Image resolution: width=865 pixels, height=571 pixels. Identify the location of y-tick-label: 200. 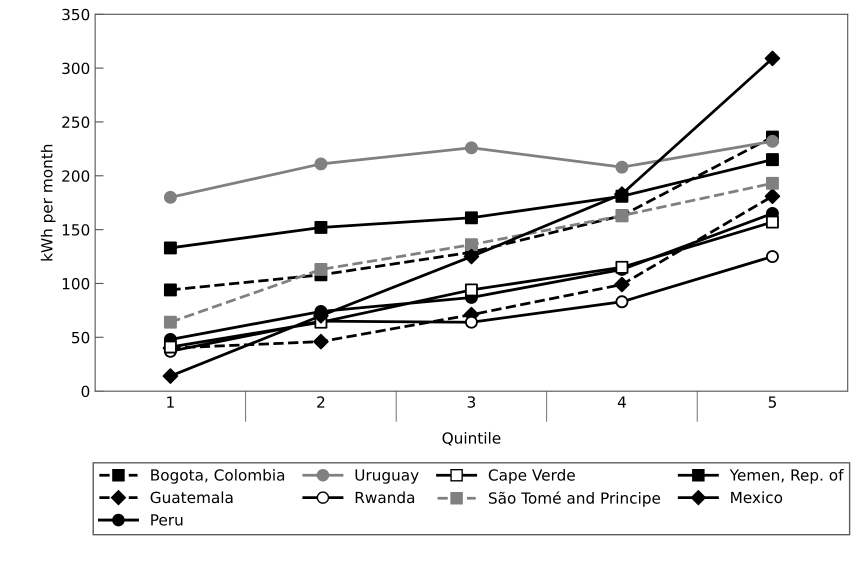
(76, 176).